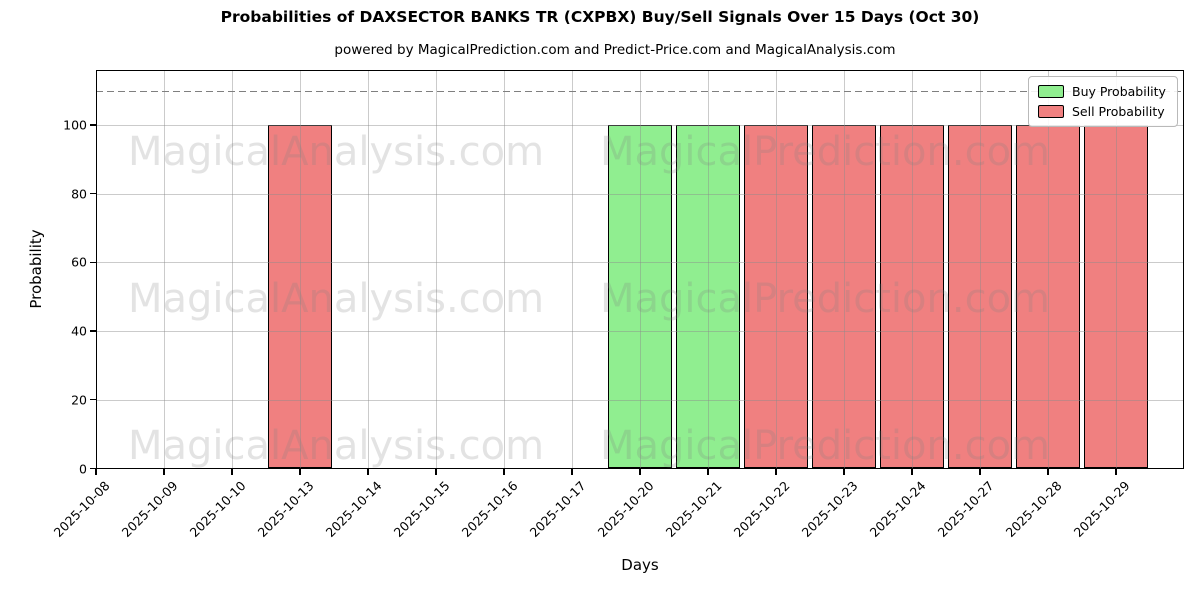  I want to click on legend-item: Buy Probability, so click(1103, 91).